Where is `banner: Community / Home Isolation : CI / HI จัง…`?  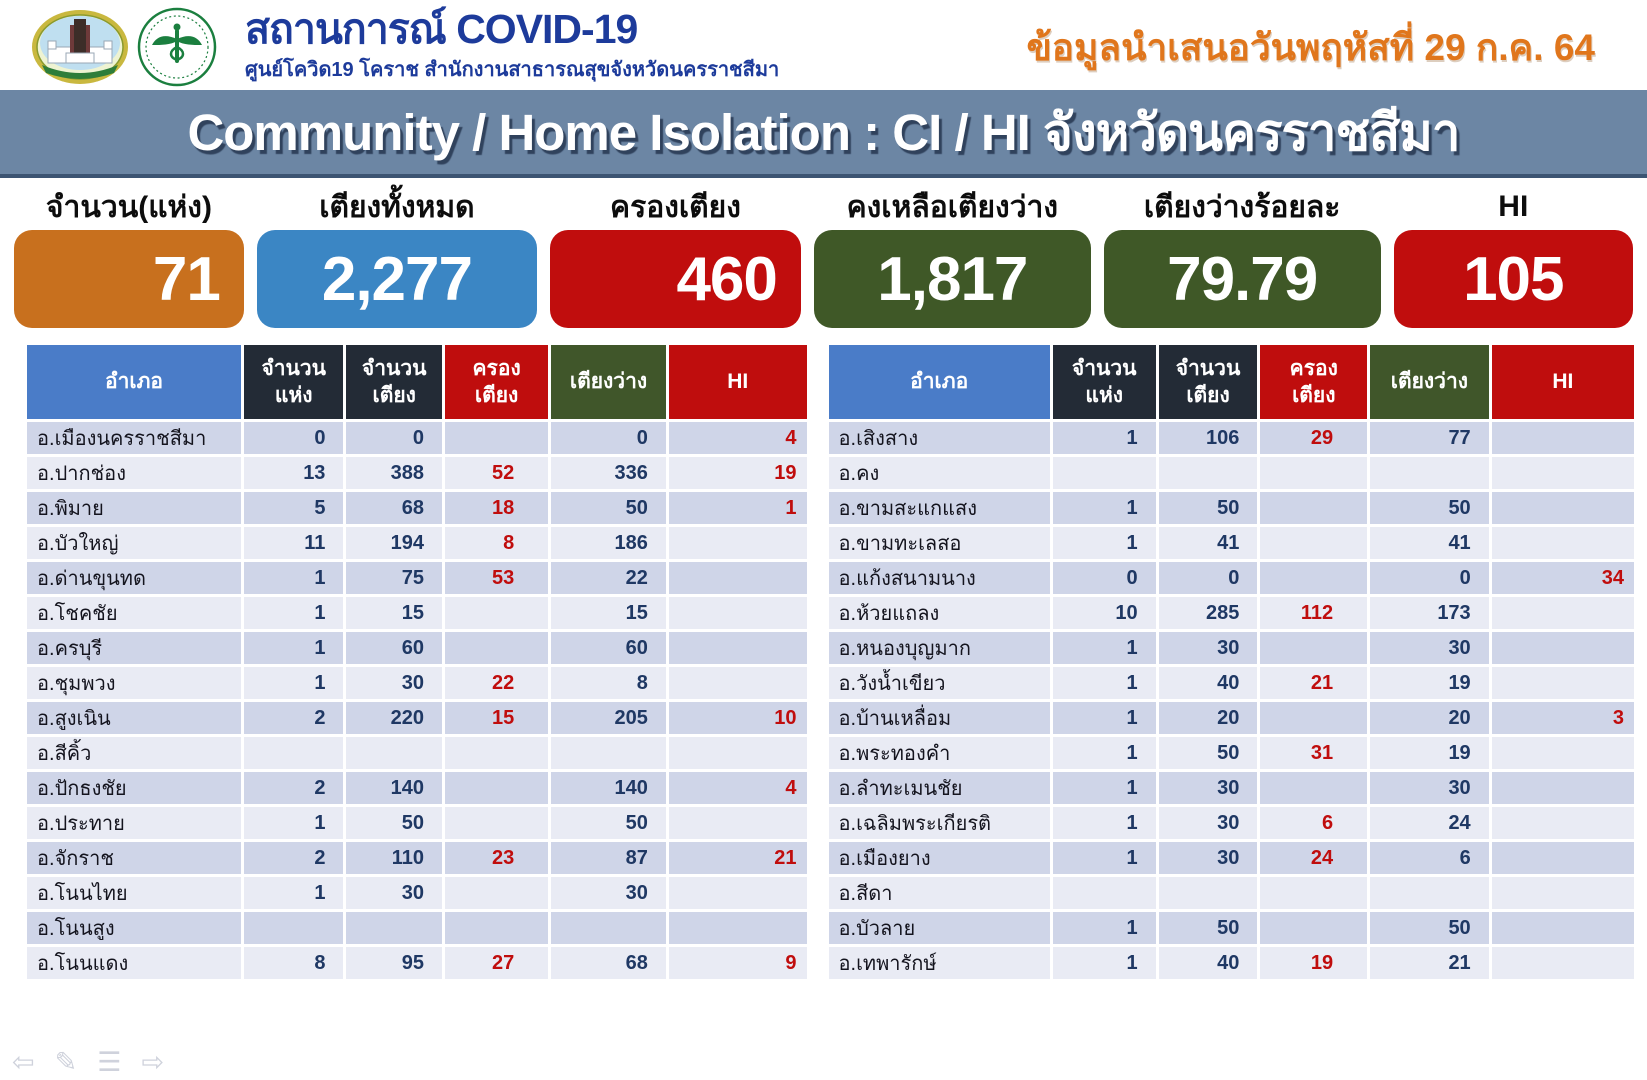
banner: Community / Home Isolation : CI / HI จัง… is located at coordinates (823, 134).